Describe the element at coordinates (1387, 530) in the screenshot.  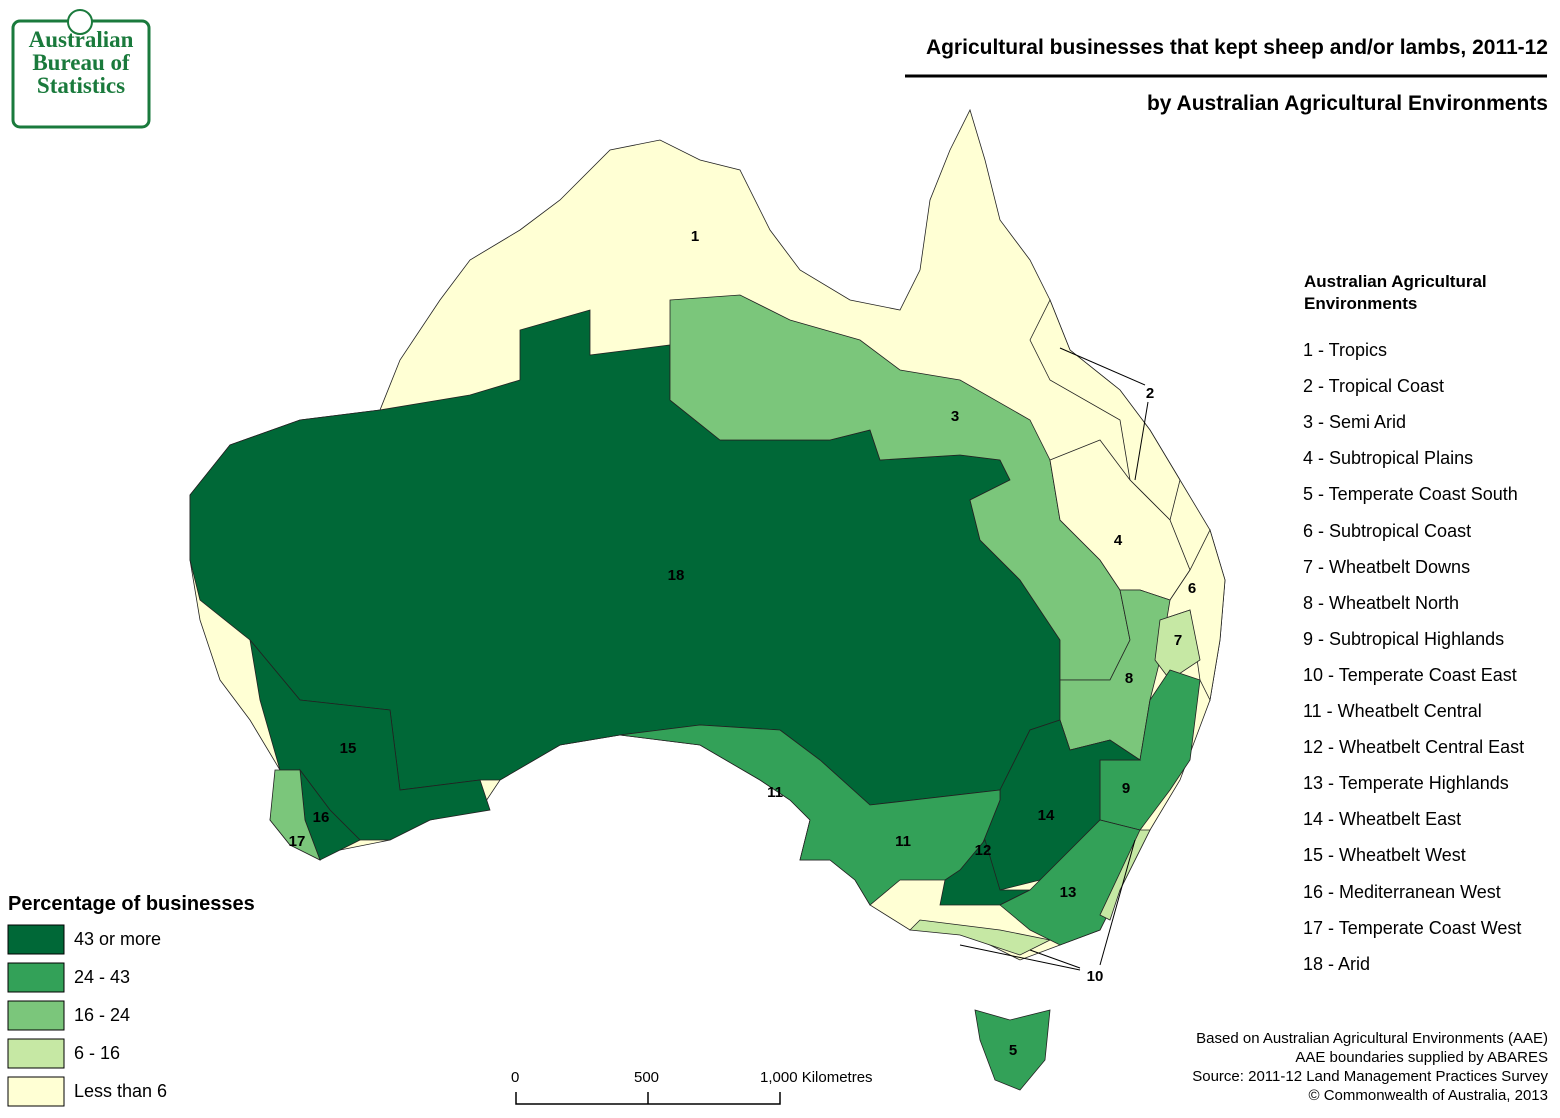
I see `aae-legend-item: 6 - Subtropical Coast` at that location.